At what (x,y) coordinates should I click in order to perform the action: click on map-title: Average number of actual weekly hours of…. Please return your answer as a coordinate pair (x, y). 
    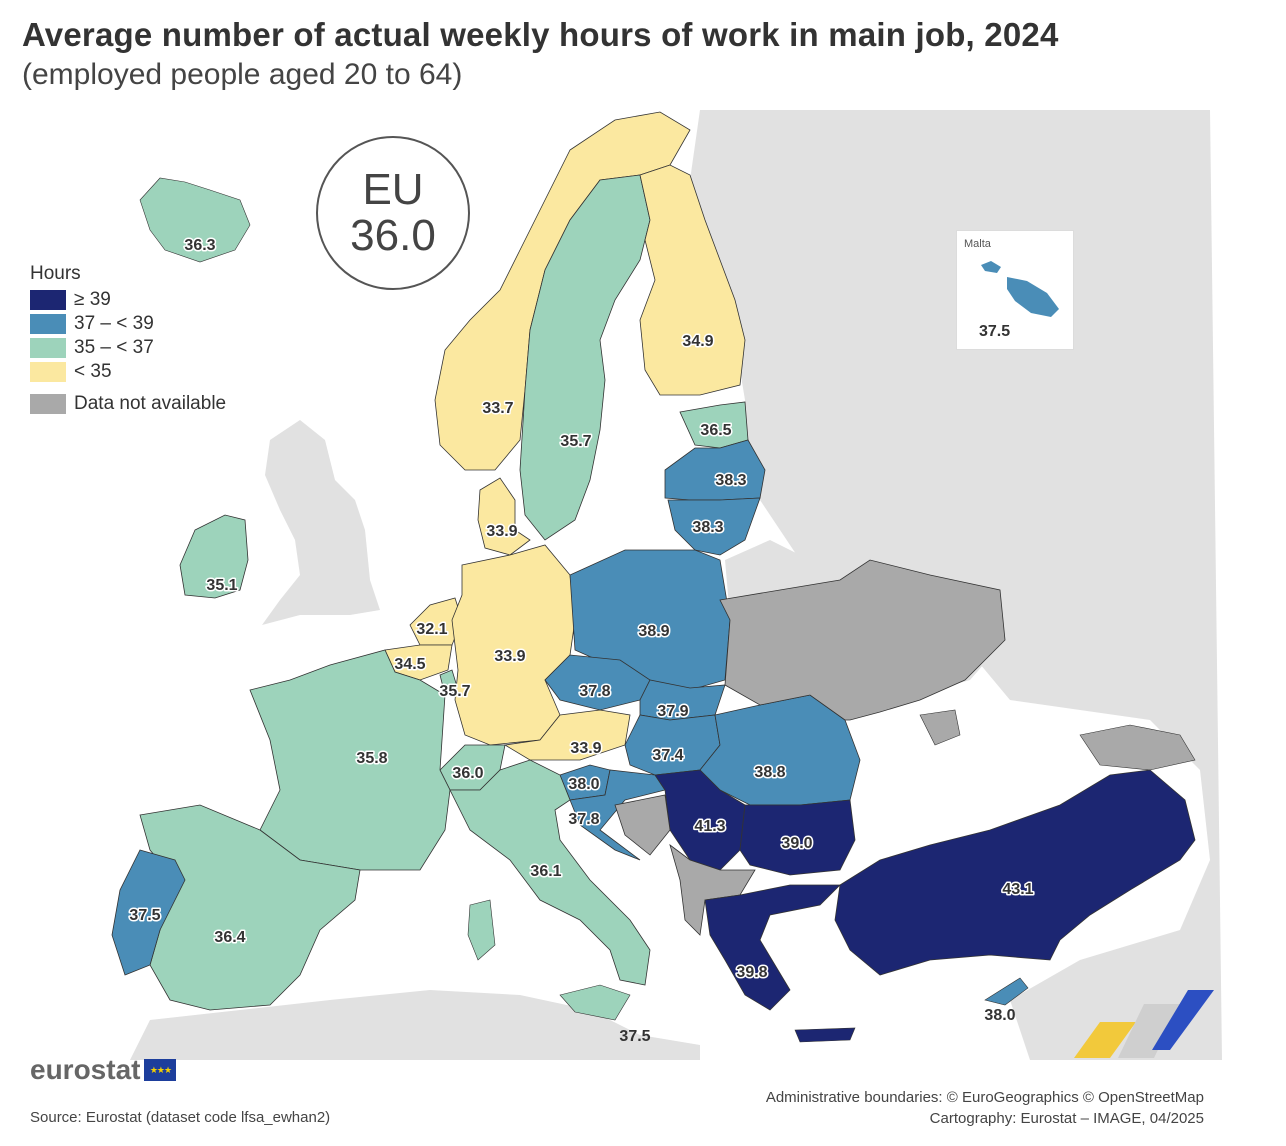
    Looking at the image, I should click on (540, 34).